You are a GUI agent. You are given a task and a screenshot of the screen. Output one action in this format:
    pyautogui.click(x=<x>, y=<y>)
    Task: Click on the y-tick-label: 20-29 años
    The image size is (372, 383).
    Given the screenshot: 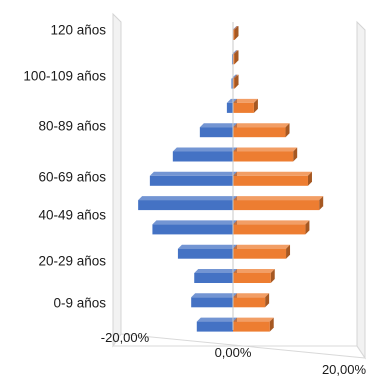 What is the action you would take?
    pyautogui.click(x=72, y=261)
    